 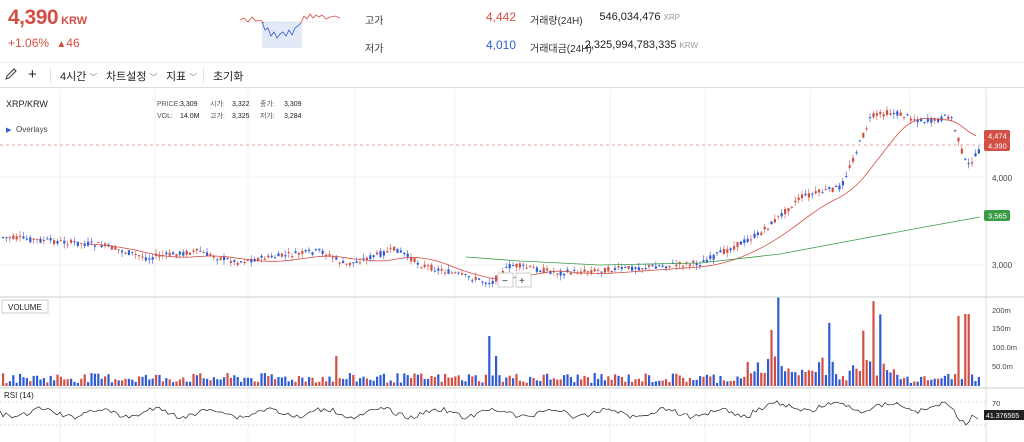 What do you see at coordinates (523, 280) in the screenshot?
I see `zoom-in-button: +` at bounding box center [523, 280].